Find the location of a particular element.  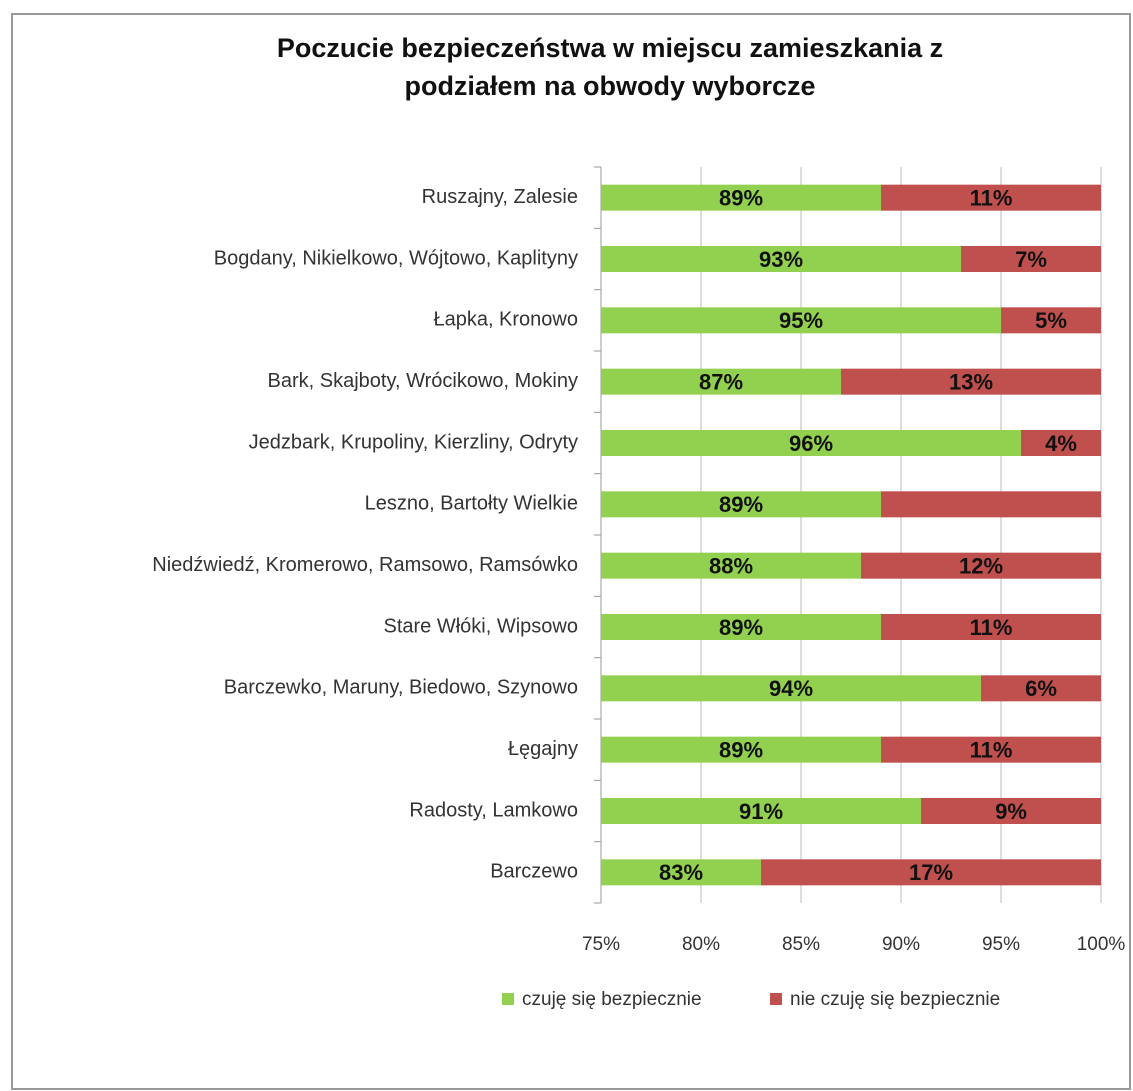

y-tick-label: Niedźwiedź, Kromerowo, Ramsowo, Ramsówko is located at coordinates (365, 565).